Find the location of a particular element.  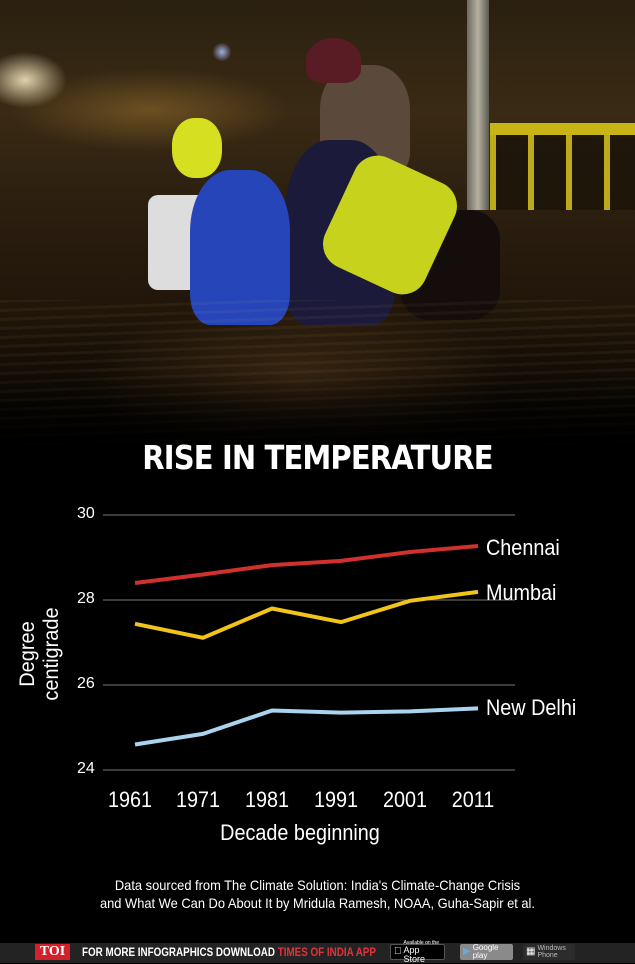

windows-text: Windows is located at coordinates (551, 948).